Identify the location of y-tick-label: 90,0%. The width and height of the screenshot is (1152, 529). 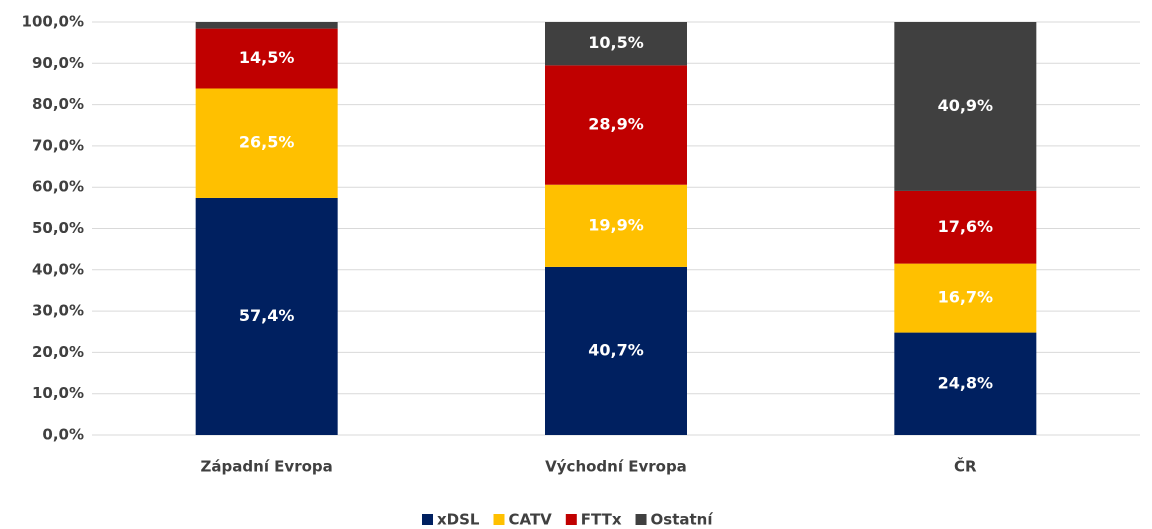
(58, 63).